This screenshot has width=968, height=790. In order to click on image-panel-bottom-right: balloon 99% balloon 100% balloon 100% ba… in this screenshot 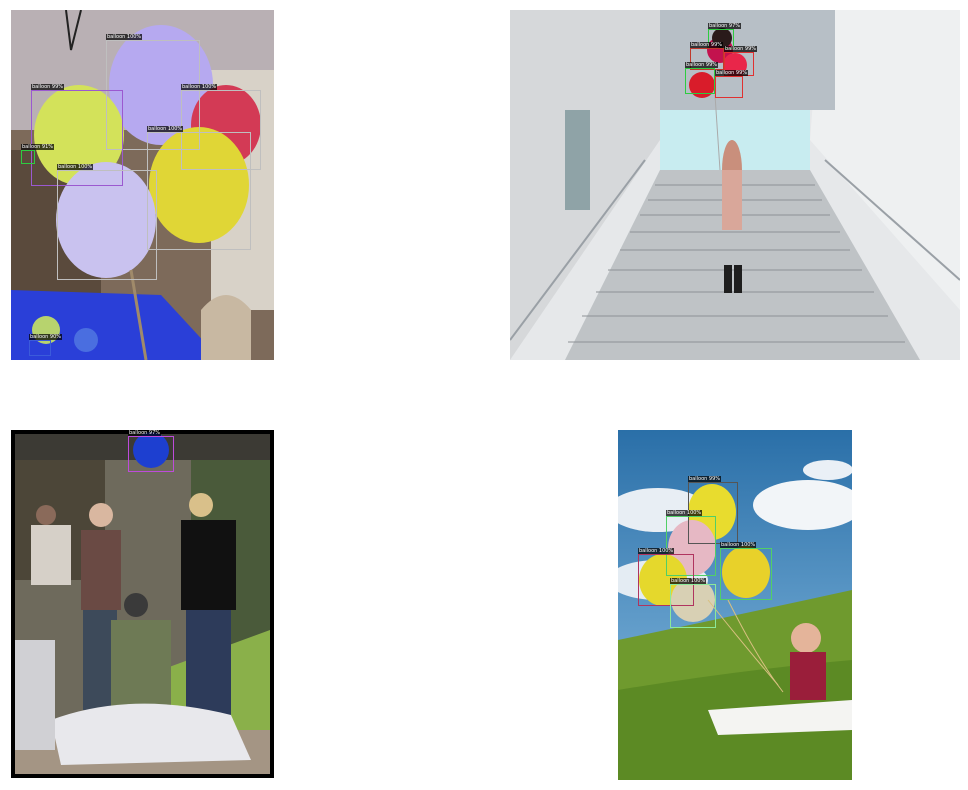, I will do `click(735, 605)`.